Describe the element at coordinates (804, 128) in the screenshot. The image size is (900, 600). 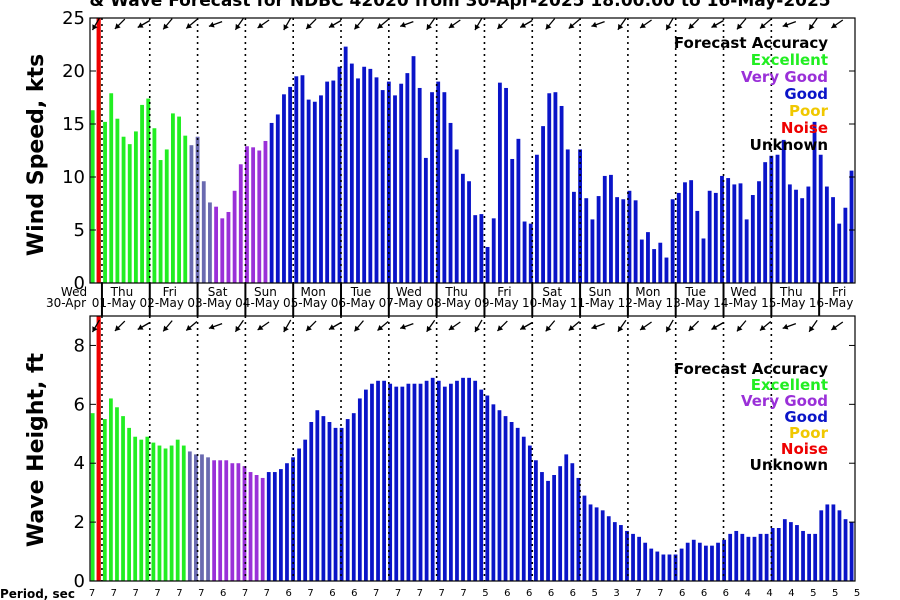
I see `legend-noise: Noise` at that location.